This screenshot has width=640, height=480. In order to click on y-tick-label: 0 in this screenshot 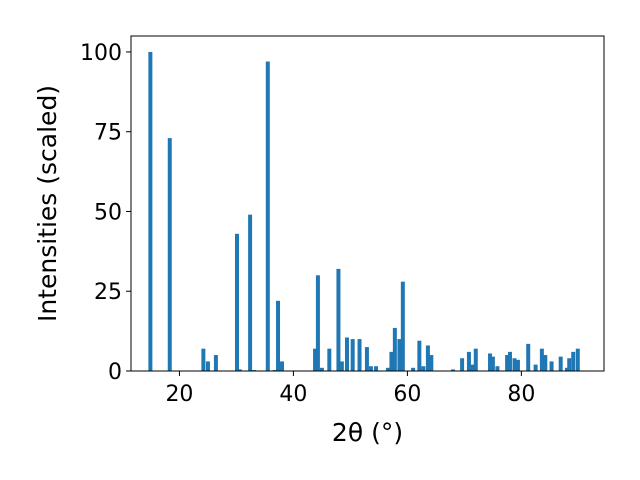, I will do `click(115, 372)`.